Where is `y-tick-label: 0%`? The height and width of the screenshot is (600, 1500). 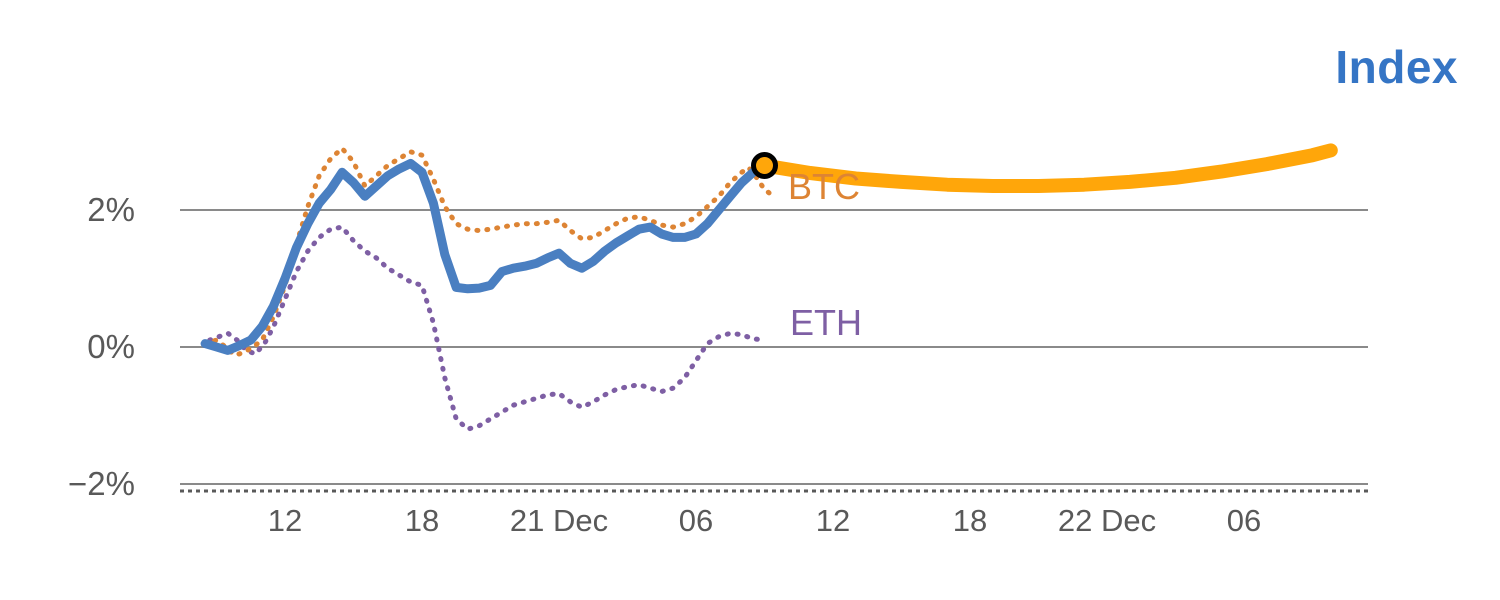
y-tick-label: 0% is located at coordinates (111, 346).